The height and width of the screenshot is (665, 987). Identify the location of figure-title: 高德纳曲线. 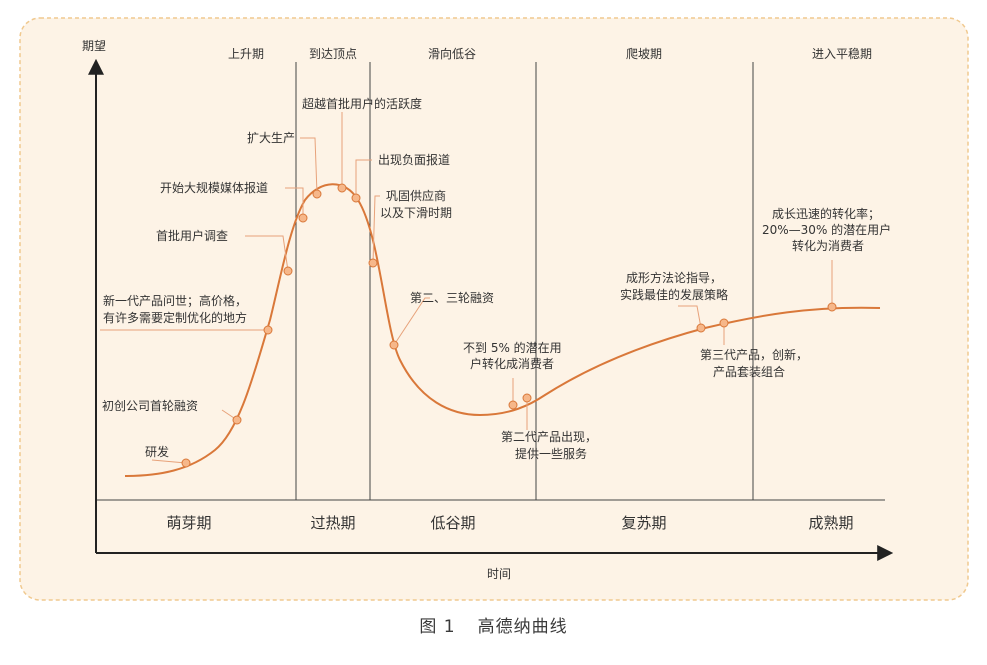
(522, 627).